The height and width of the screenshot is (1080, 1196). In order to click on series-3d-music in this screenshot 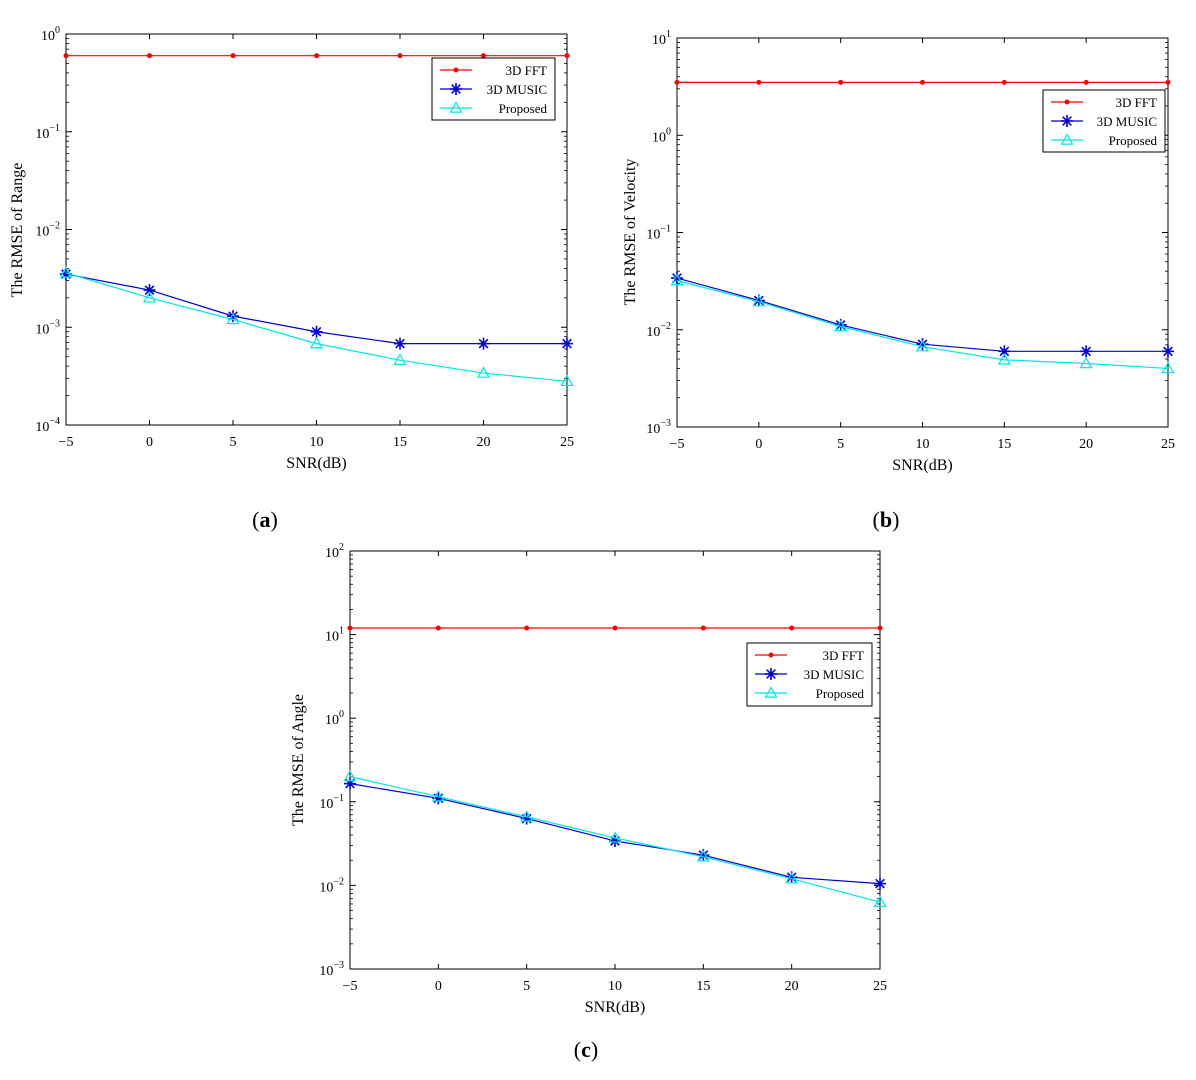, I will do `click(922, 315)`.